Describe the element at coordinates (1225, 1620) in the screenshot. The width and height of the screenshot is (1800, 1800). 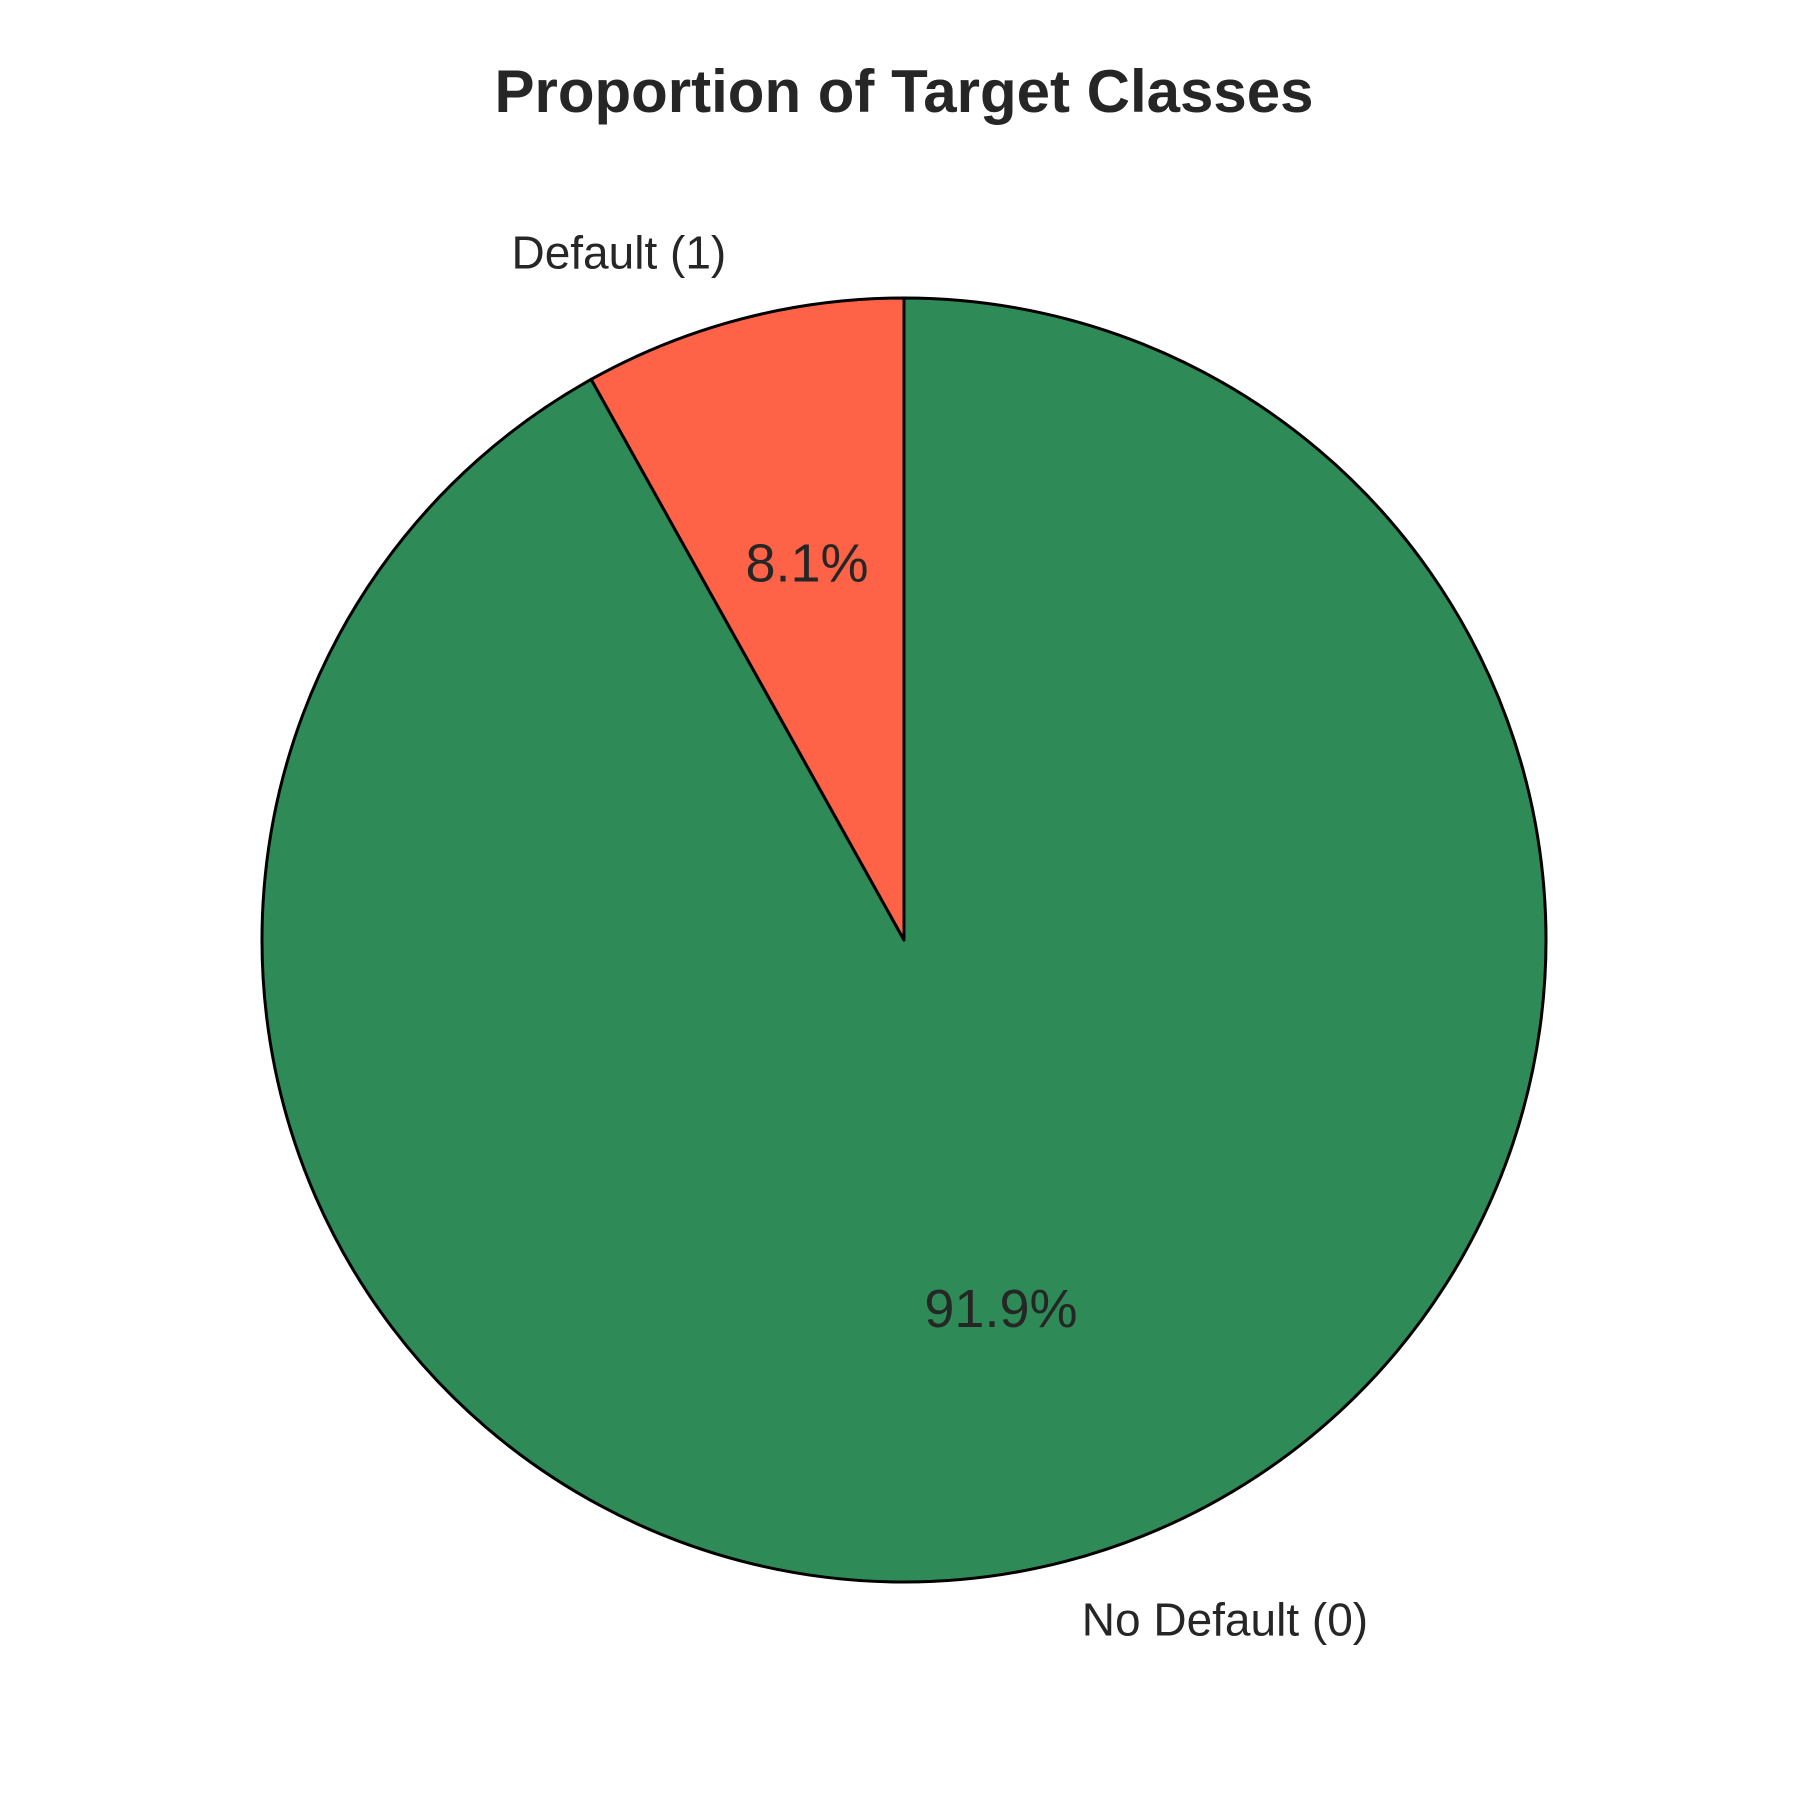
I see `slice-label-0: No Default (0)` at that location.